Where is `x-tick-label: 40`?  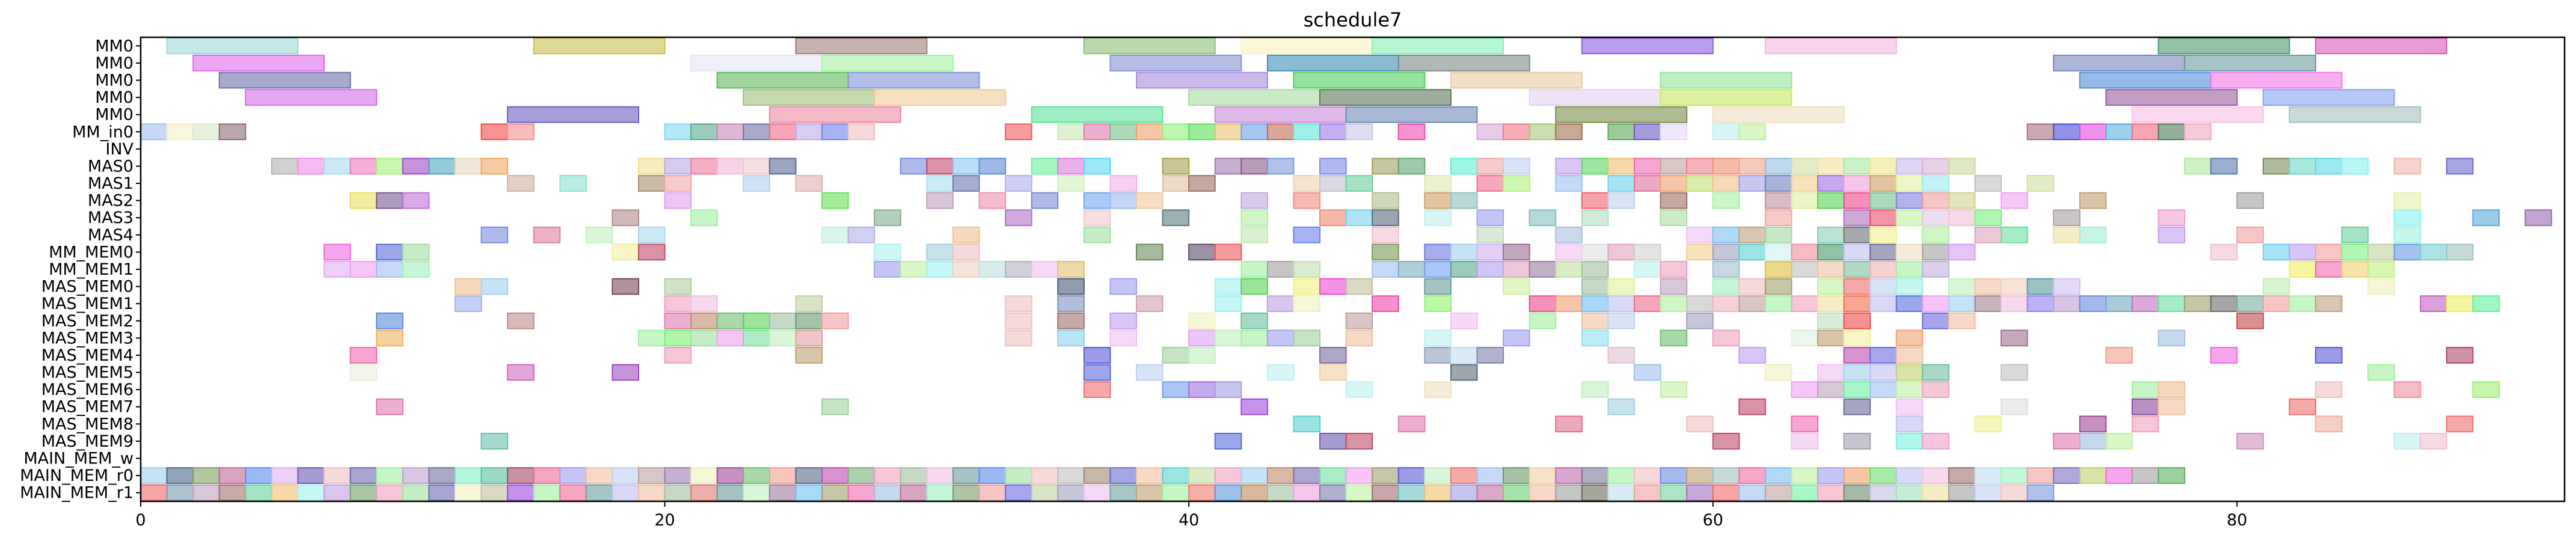
x-tick-label: 40 is located at coordinates (1189, 520).